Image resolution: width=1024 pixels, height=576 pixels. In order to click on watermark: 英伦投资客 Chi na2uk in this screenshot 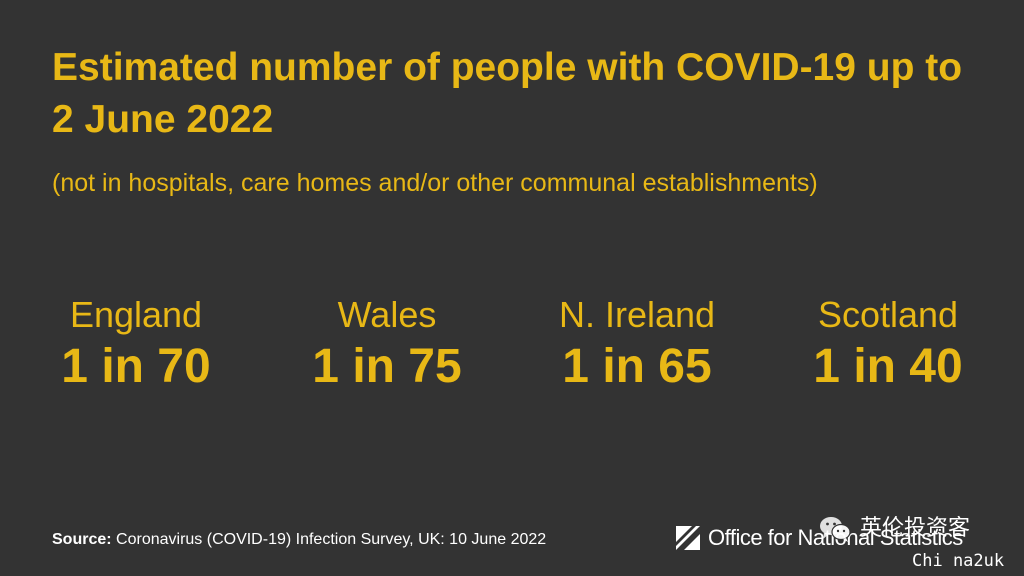, I will do `click(918, 544)`.